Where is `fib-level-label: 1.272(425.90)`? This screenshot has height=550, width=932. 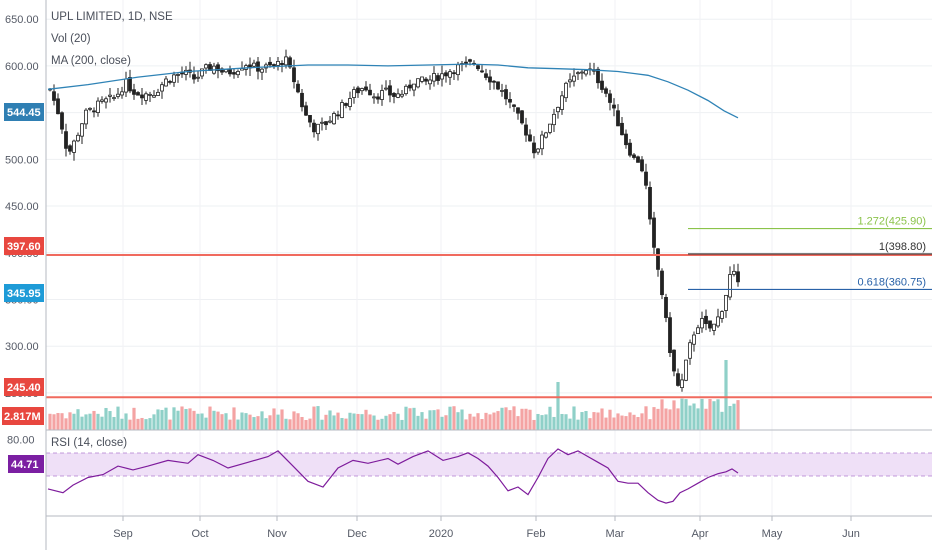
fib-level-label: 1.272(425.90) is located at coordinates (892, 222).